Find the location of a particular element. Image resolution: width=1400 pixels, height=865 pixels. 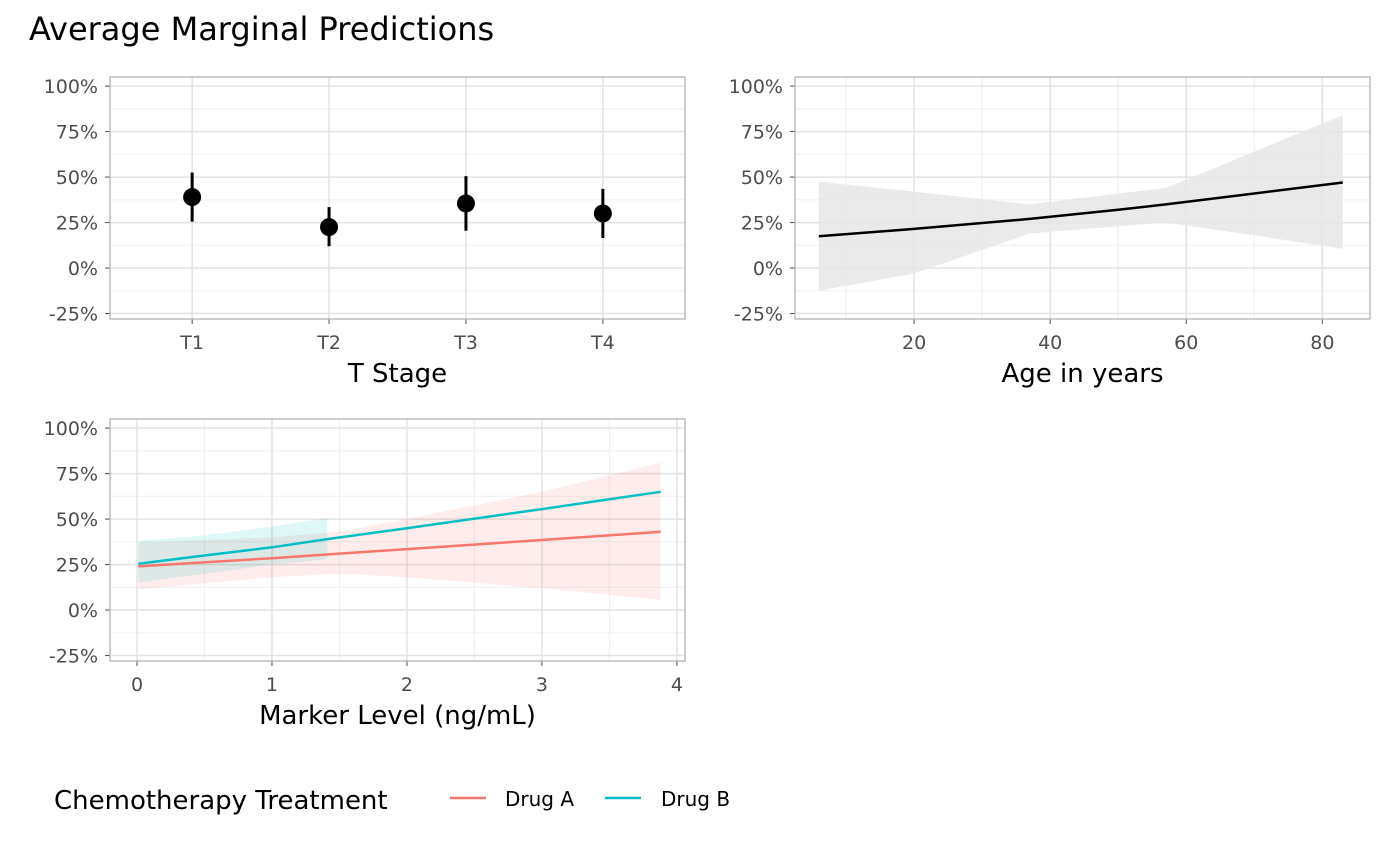

x-tick-label: 4 is located at coordinates (677, 685).